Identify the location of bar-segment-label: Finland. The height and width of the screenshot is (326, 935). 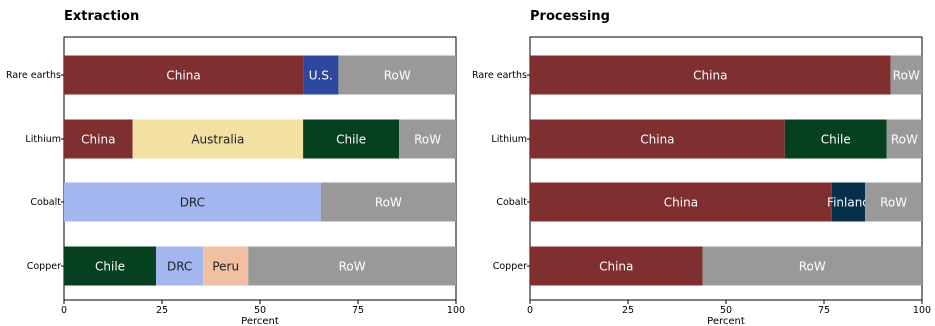
(848, 203).